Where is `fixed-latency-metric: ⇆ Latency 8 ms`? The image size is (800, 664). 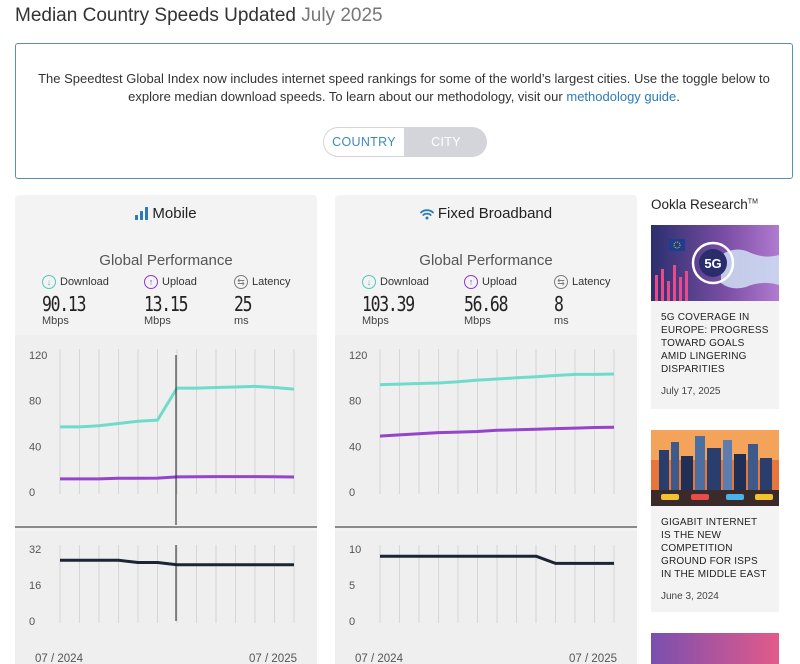
fixed-latency-metric: ⇆ Latency 8 ms is located at coordinates (601, 301).